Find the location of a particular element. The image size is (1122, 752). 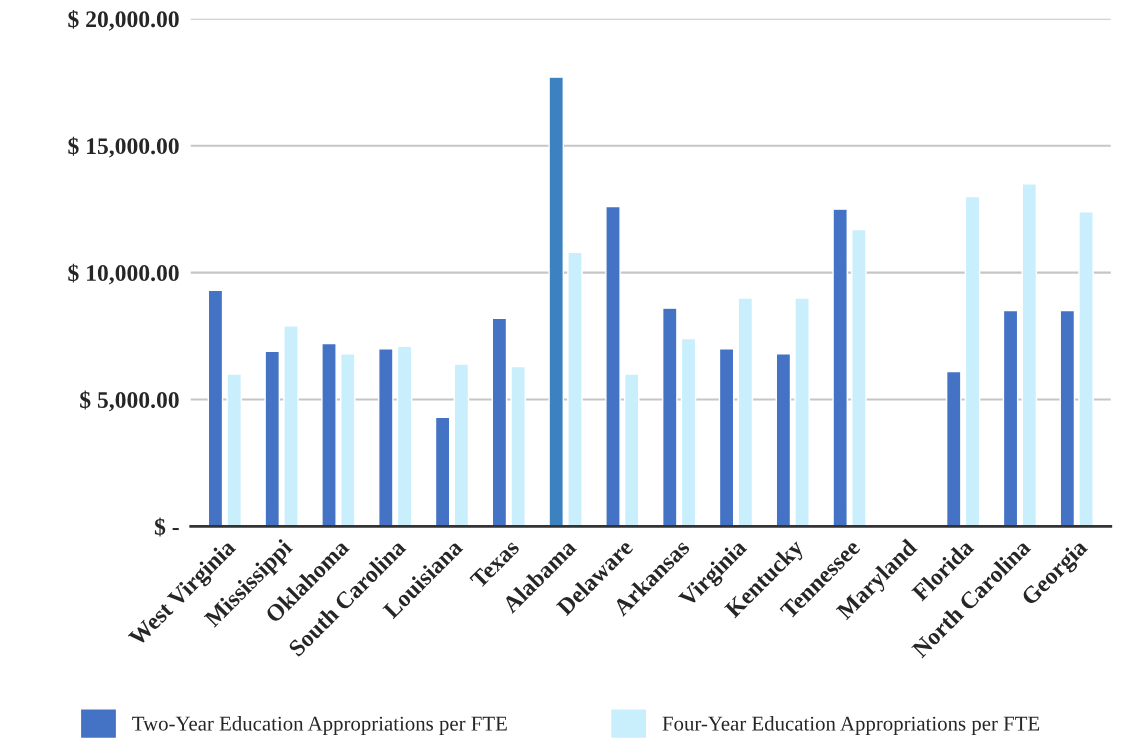

y-tick-label: $ - is located at coordinates (166, 527).